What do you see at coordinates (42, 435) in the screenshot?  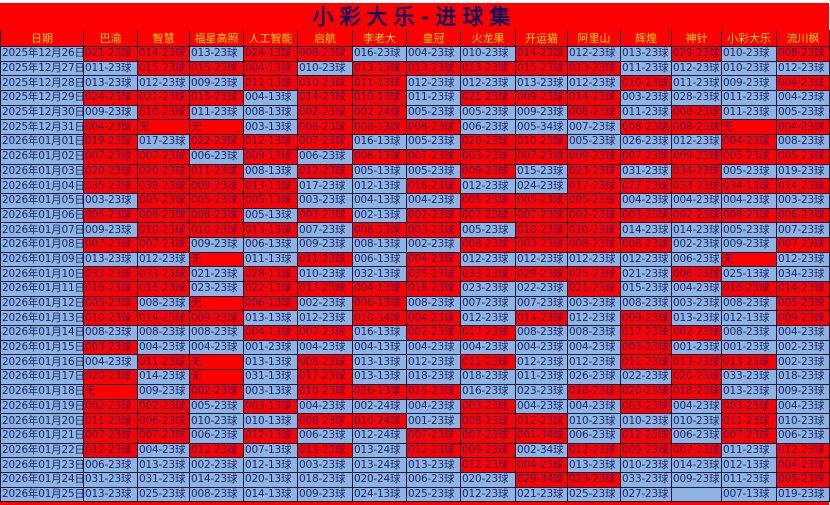 I see `date-cell: 2026年01月21日` at bounding box center [42, 435].